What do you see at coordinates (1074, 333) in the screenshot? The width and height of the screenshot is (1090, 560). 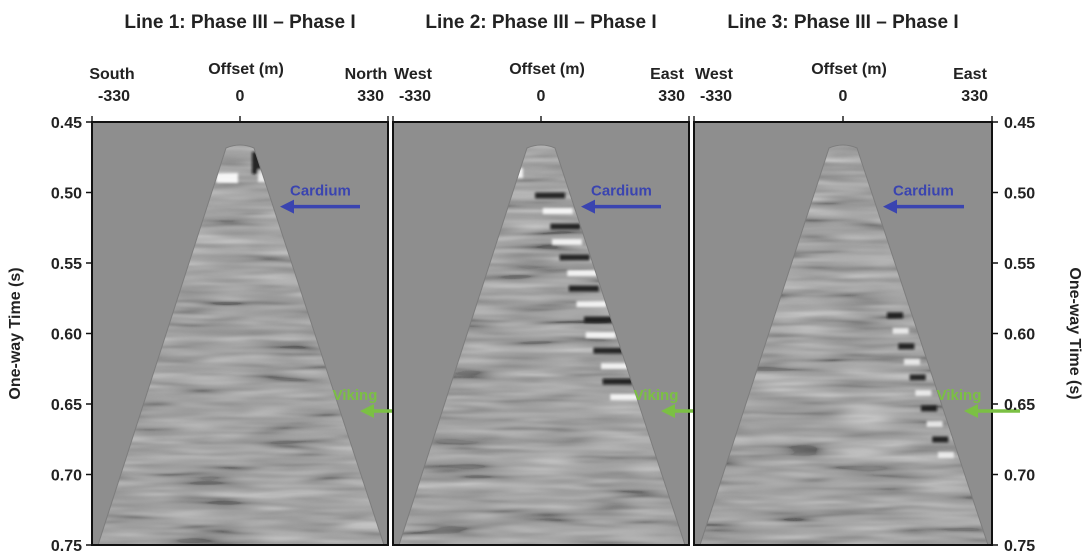 I see `y-axis-label-right: One-way Time (s)` at bounding box center [1074, 333].